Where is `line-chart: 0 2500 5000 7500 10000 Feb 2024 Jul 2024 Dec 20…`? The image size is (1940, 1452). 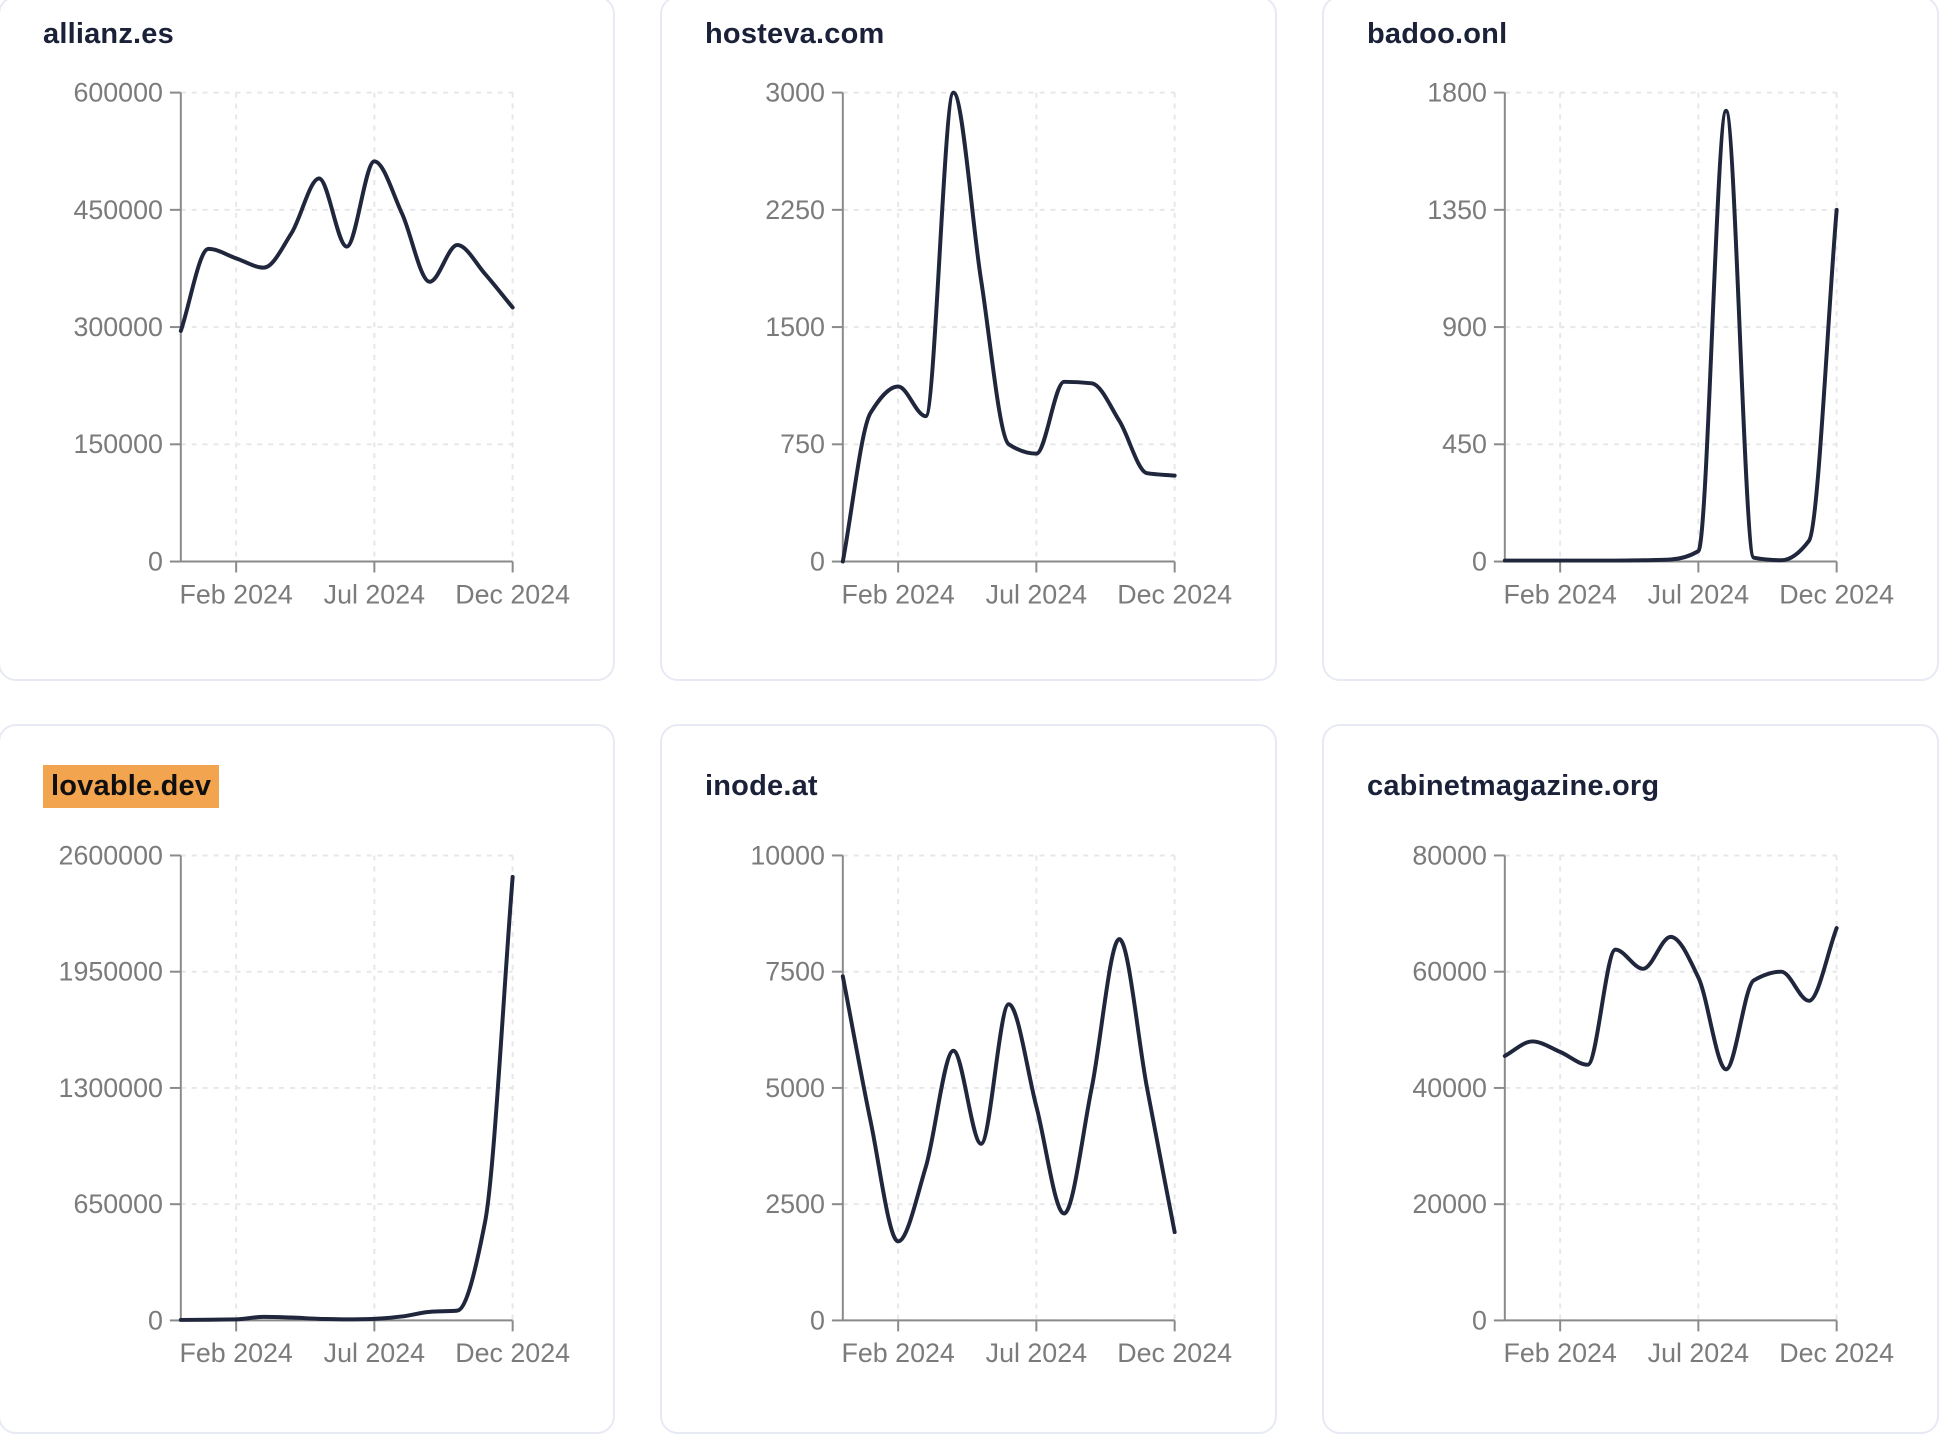
line-chart: 0 2500 5000 7500 10000 Feb 2024 Jul 2024 Dec 20… is located at coordinates (991, 1104).